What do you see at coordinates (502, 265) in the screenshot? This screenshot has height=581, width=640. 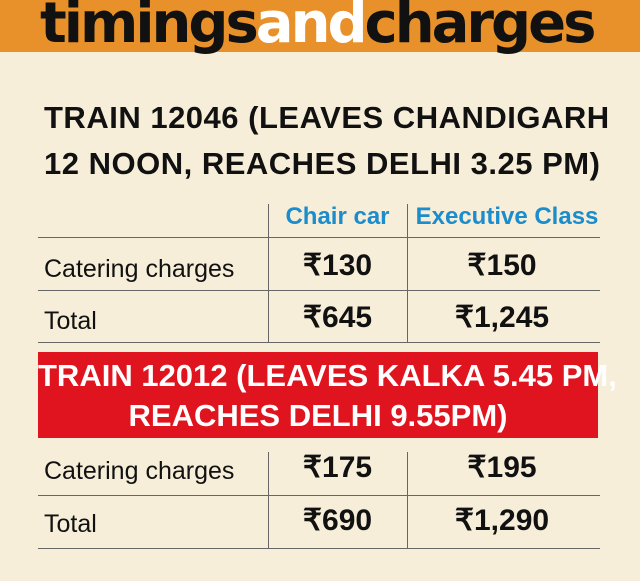 I see `cell: ₹150` at bounding box center [502, 265].